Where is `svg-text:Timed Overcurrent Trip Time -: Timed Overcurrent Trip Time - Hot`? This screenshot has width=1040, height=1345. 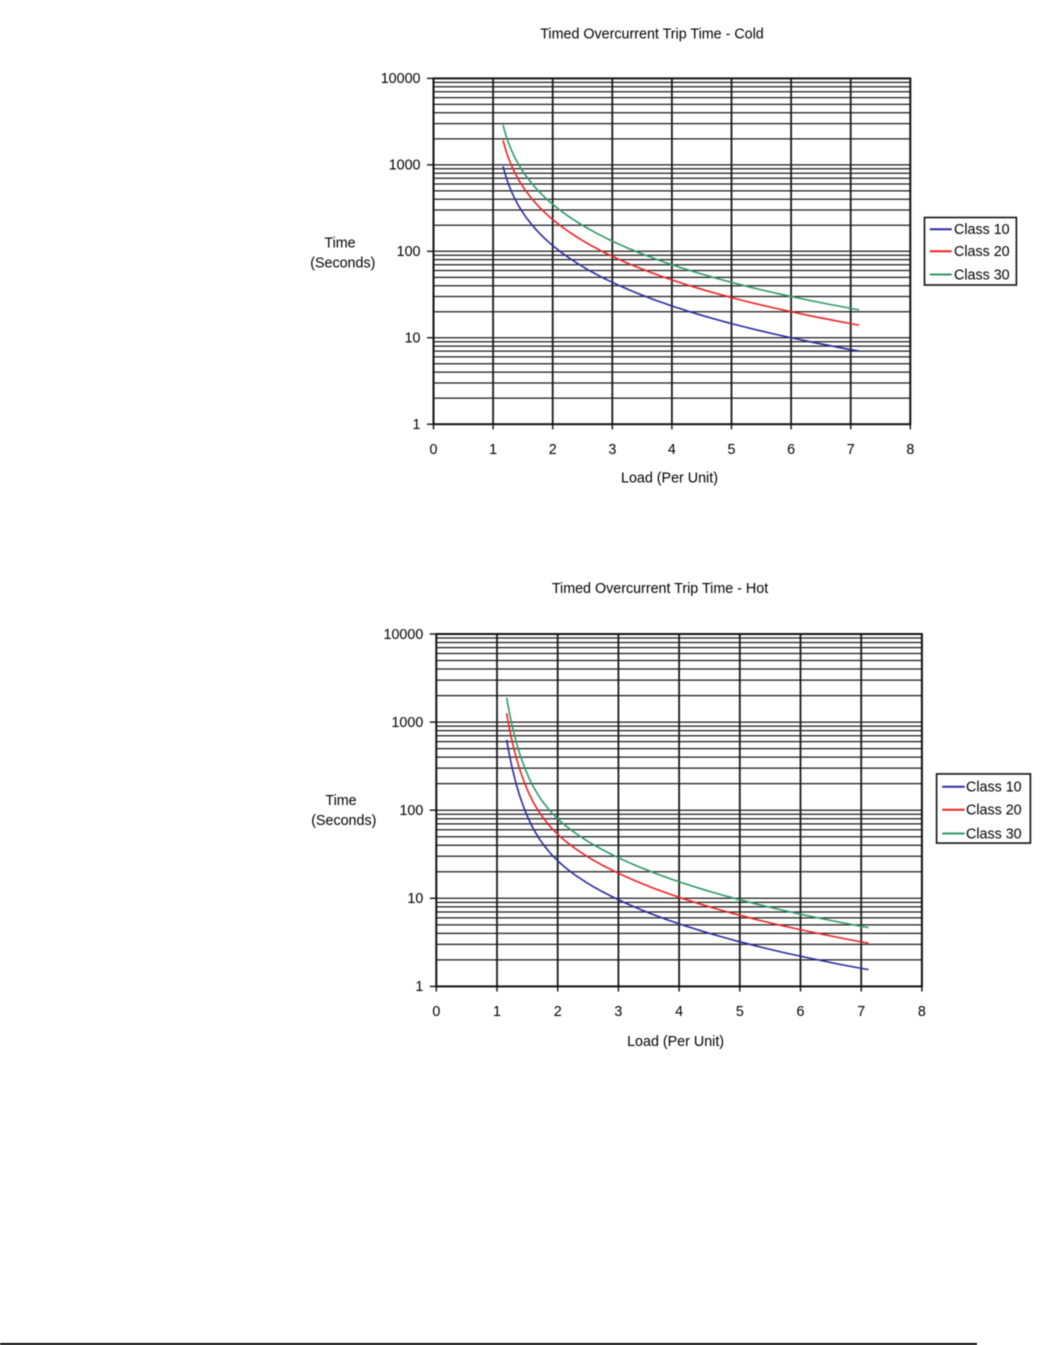
svg-text:Timed Overcurrent Trip Time -: Timed Overcurrent Trip Time - Hot is located at coordinates (660, 589).